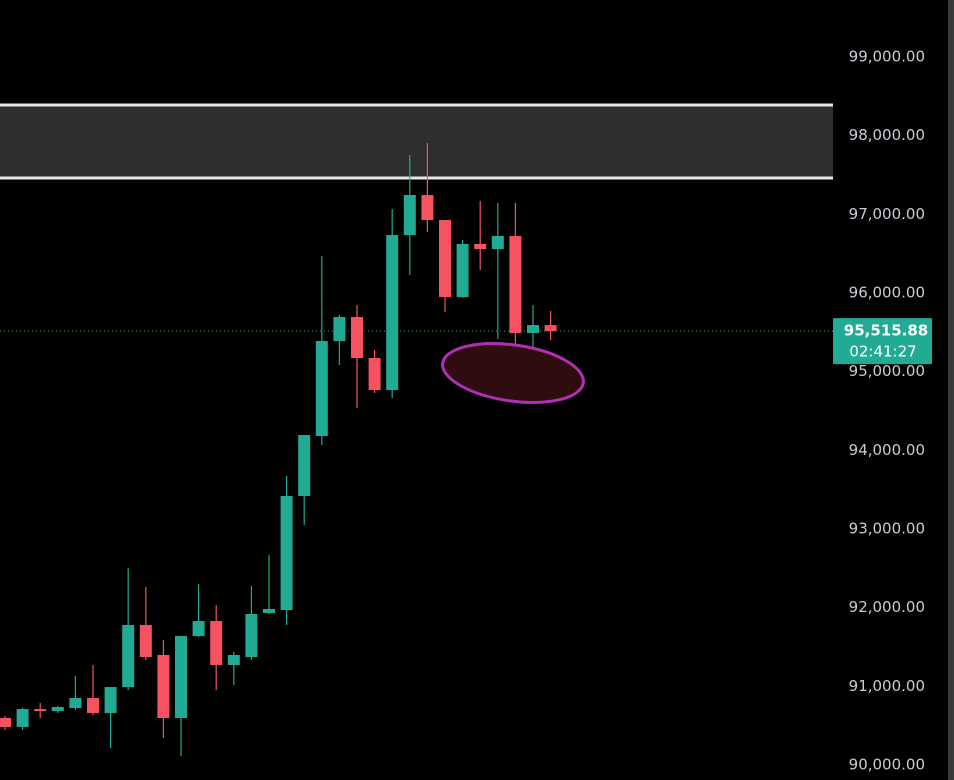 Image resolution: width=954 pixels, height=780 pixels. I want to click on zone, so click(416, 142).